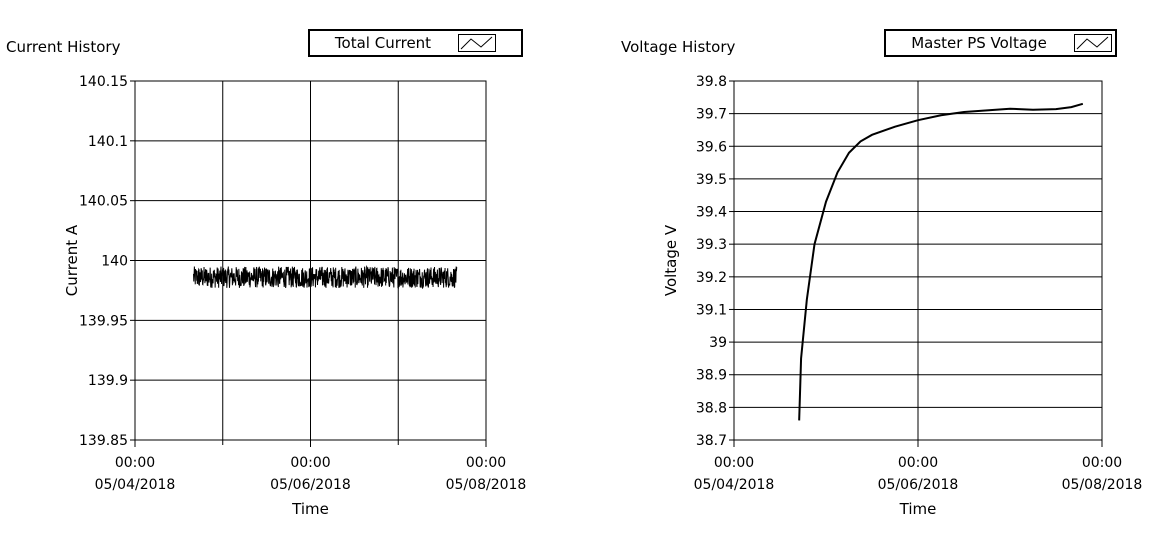  Describe the element at coordinates (711, 115) in the screenshot. I see `y-tick-label: 39.7` at that location.